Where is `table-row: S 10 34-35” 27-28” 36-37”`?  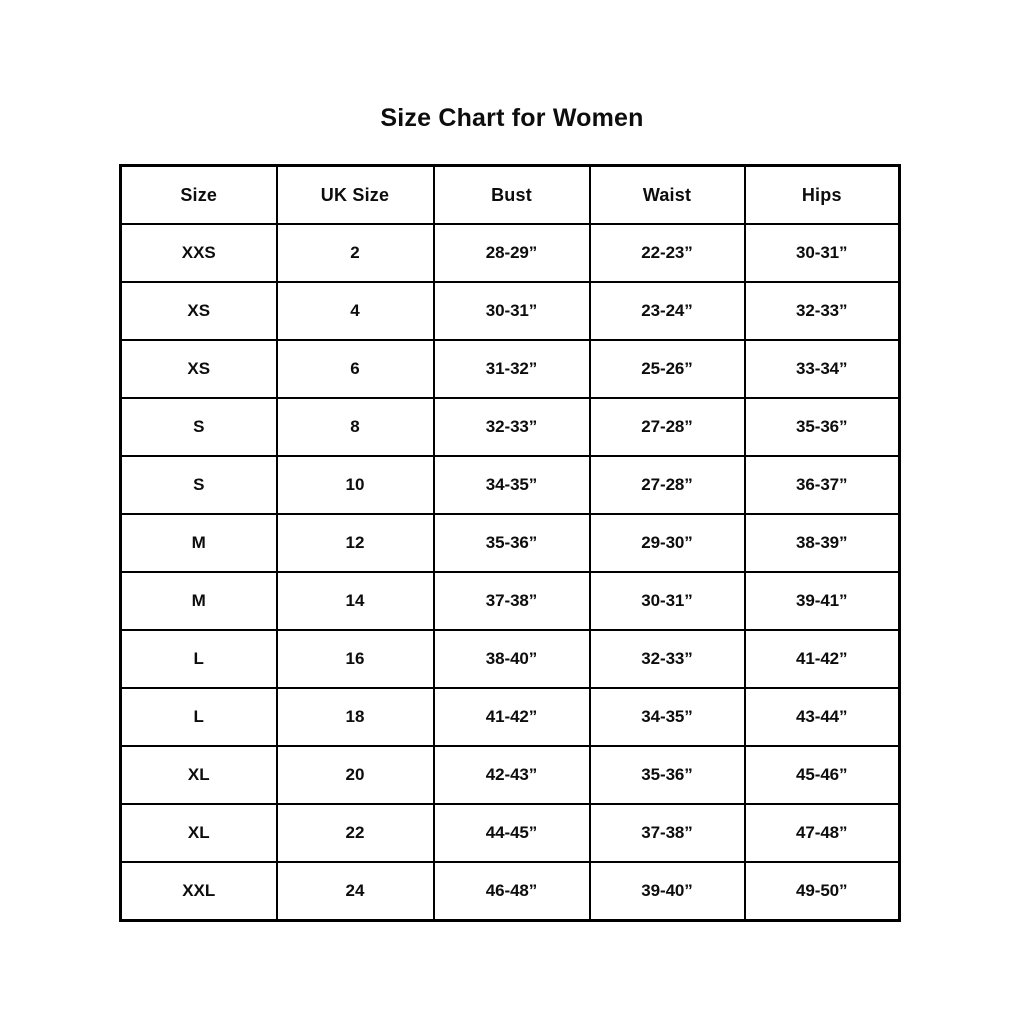 table-row: S 10 34-35” 27-28” 36-37” is located at coordinates (510, 485).